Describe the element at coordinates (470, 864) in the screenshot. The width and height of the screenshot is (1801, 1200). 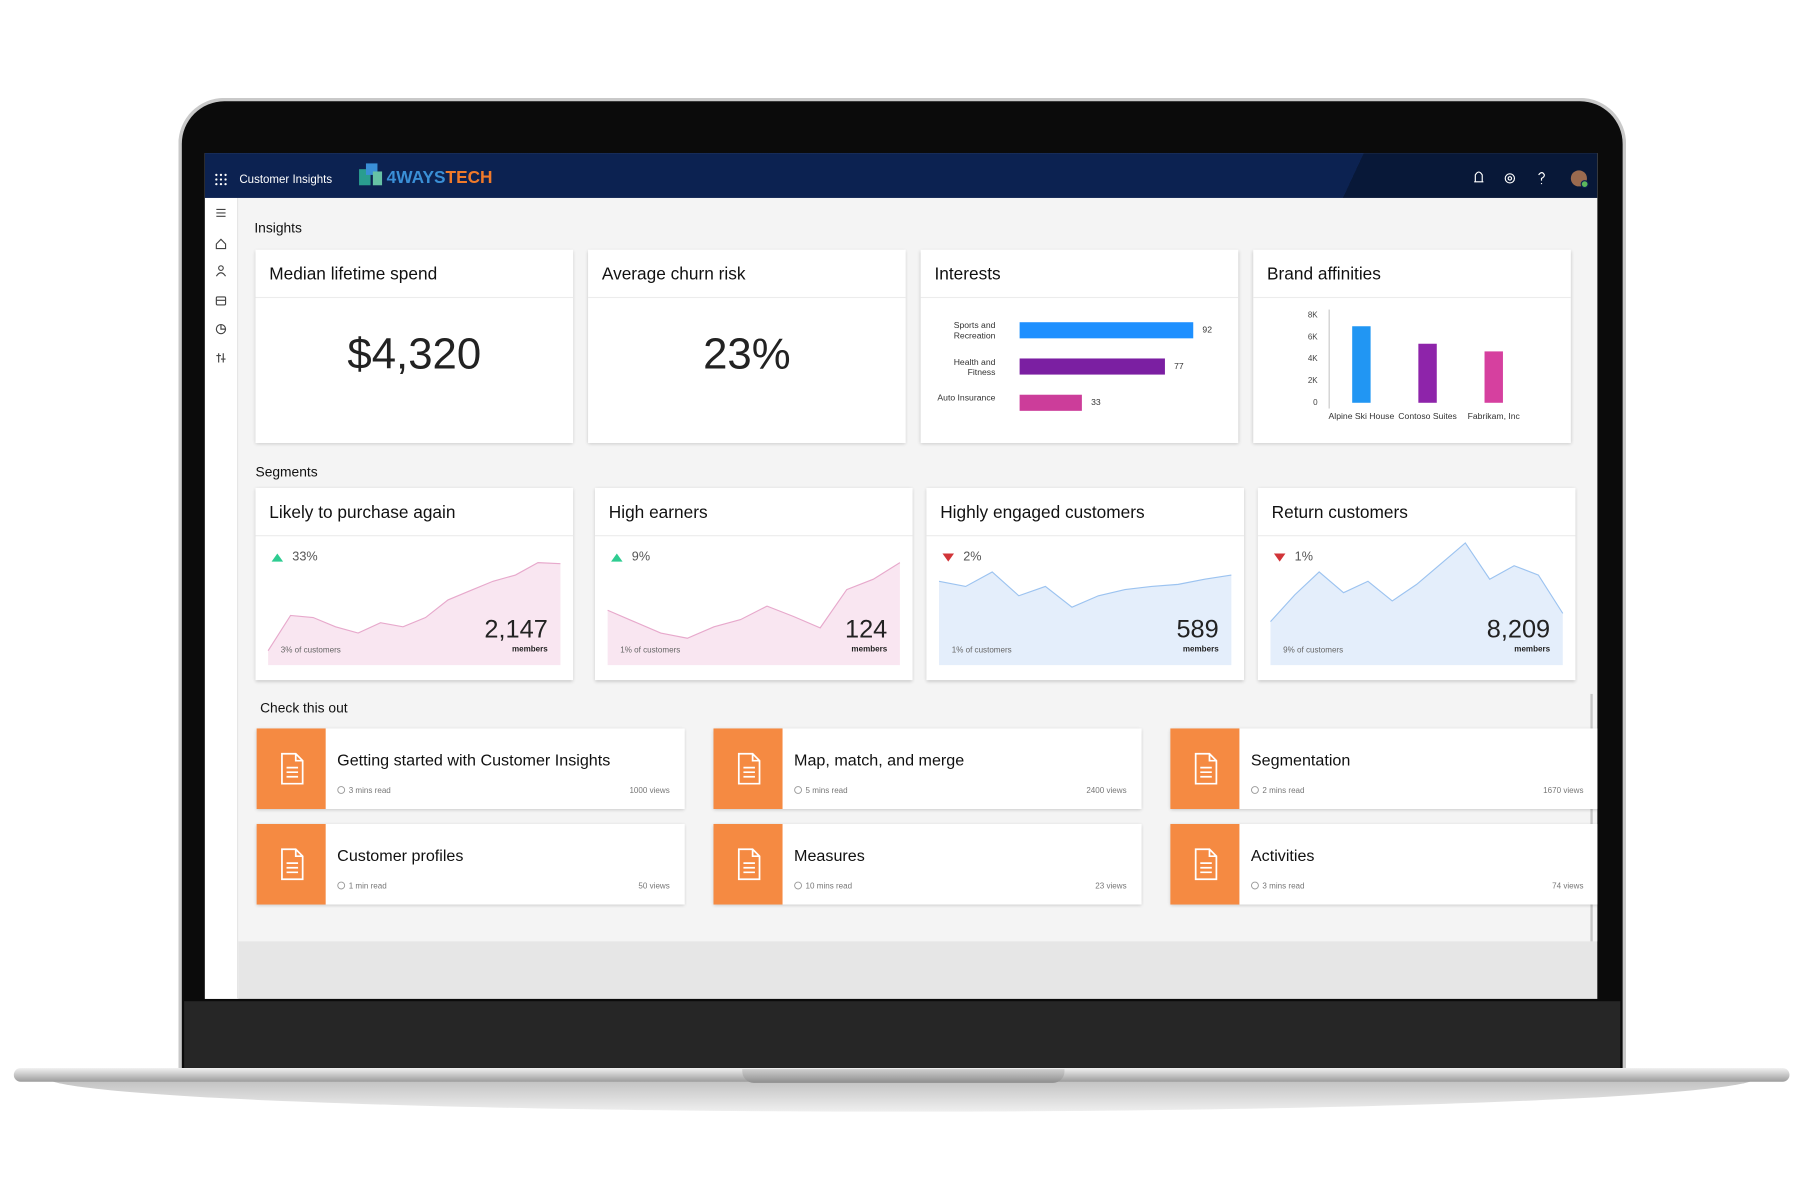
I see `article-tile: Customer profiles 1 min read 50 views` at that location.